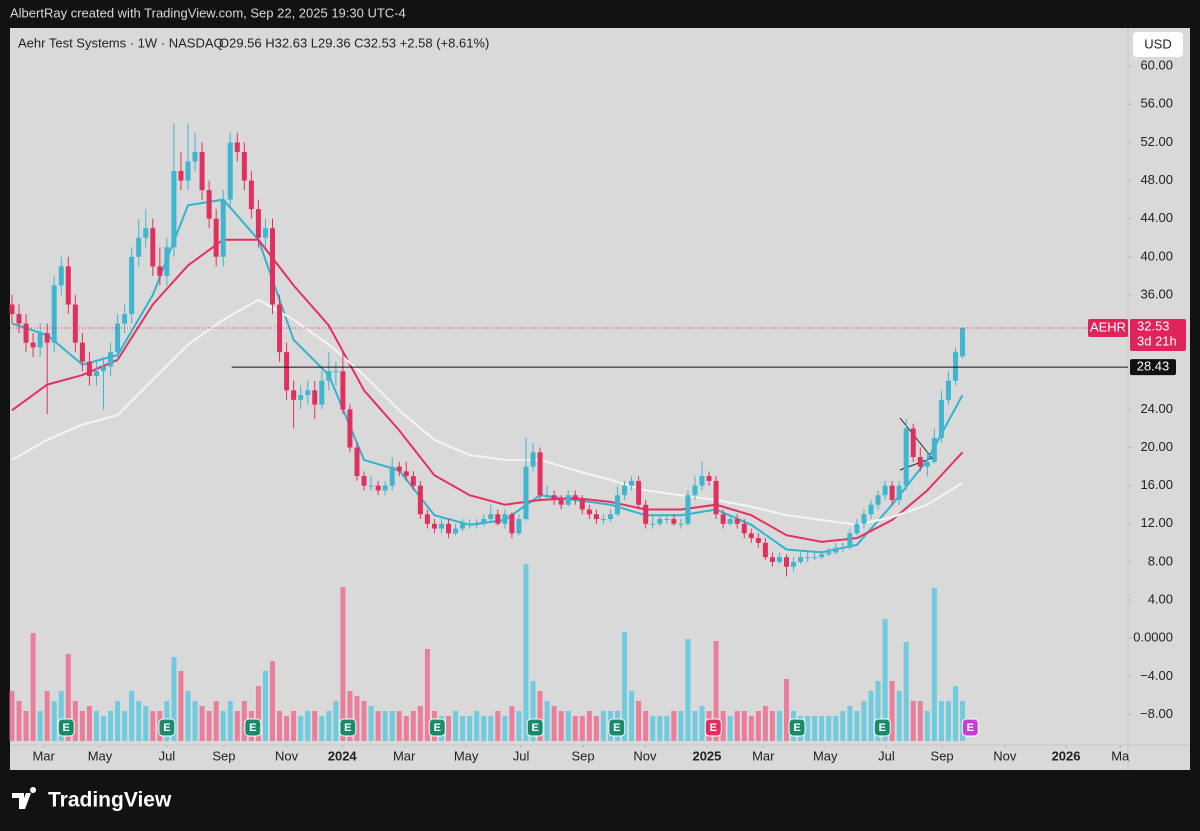 The width and height of the screenshot is (1200, 831). I want to click on y-tick-label: 44.00, so click(1156, 217).